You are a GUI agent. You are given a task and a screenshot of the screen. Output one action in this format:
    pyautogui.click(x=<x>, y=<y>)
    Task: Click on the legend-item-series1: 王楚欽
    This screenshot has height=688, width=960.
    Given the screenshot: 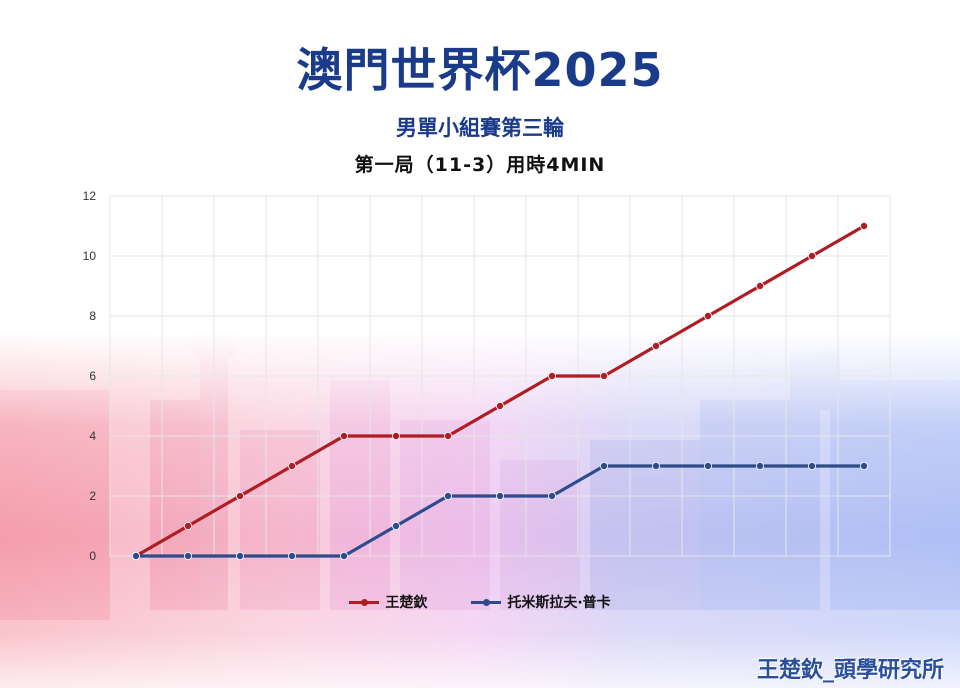 What is the action you would take?
    pyautogui.click(x=388, y=602)
    